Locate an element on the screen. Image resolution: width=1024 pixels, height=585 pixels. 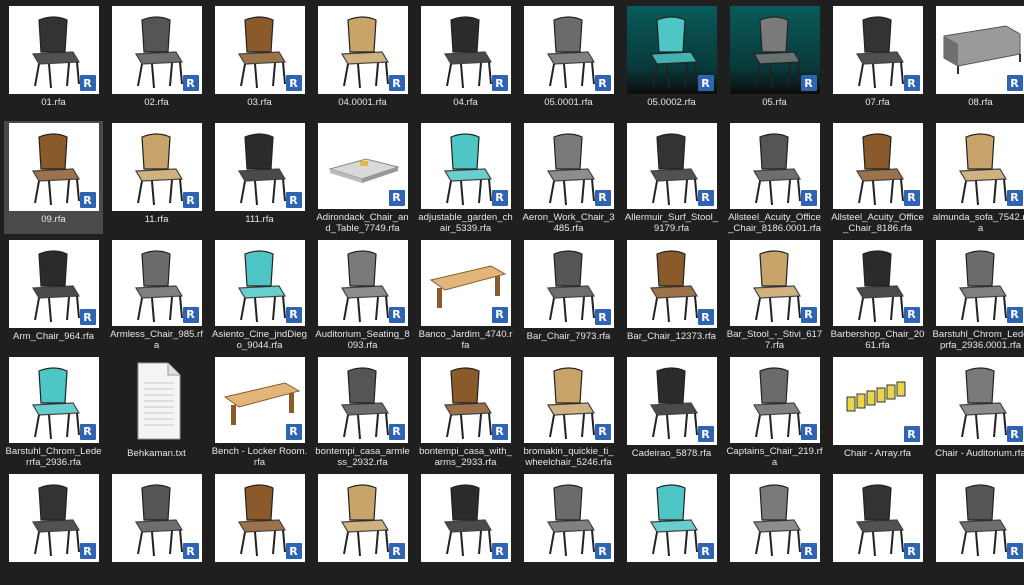
file-item: R 04.rfa is located at coordinates (465, 60).